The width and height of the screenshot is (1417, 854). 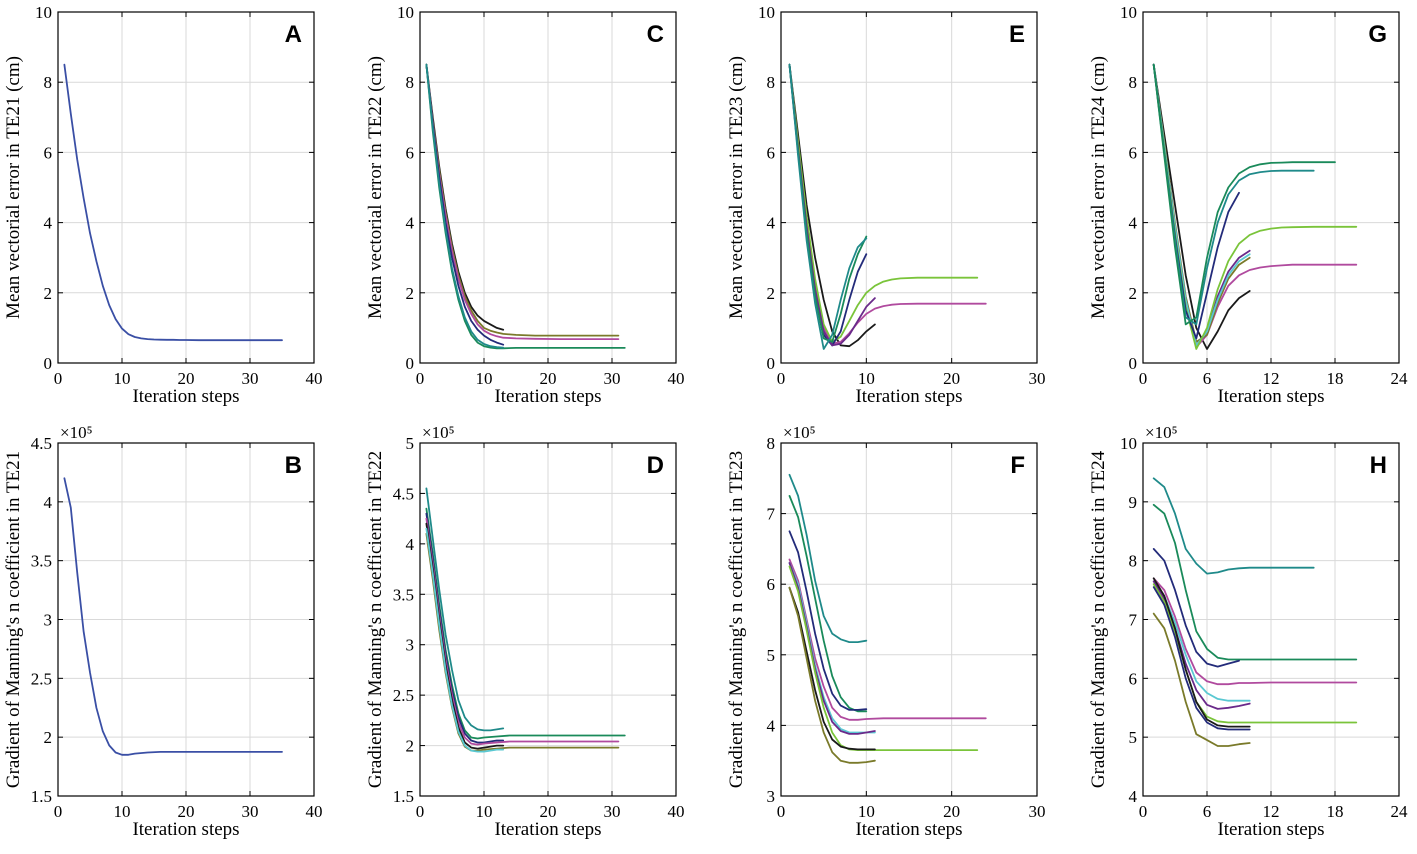 I want to click on y-tick-label: 9, so click(x=1133, y=502).